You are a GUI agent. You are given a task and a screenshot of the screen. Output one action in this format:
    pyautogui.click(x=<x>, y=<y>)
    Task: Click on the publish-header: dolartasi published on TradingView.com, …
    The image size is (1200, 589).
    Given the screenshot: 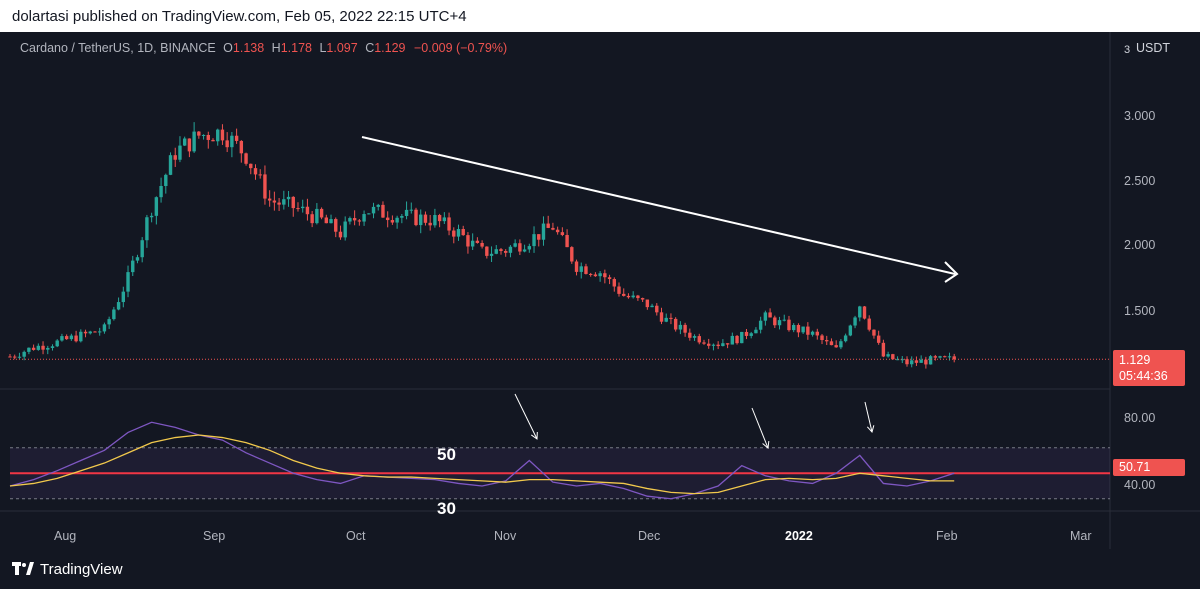 What is the action you would take?
    pyautogui.click(x=600, y=16)
    